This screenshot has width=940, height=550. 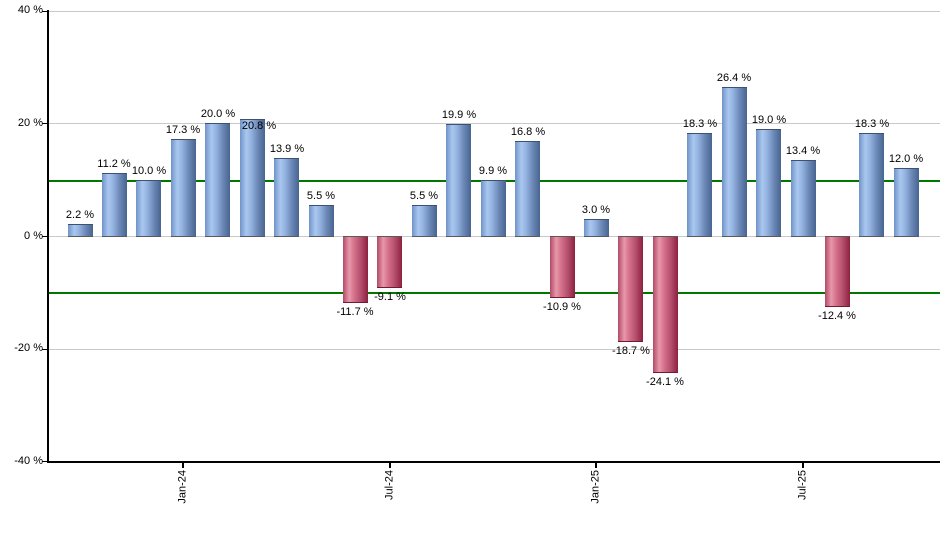 What do you see at coordinates (769, 120) in the screenshot?
I see `bar-value-label: 19.0 %` at bounding box center [769, 120].